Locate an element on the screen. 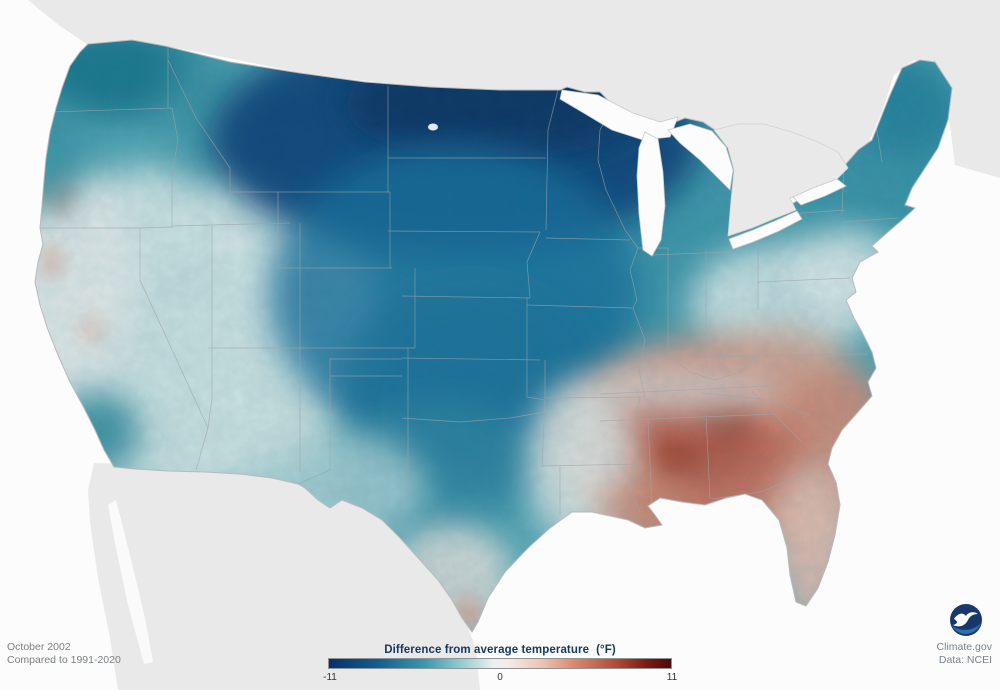 The height and width of the screenshot is (690, 1000). noaa-logo-icon is located at coordinates (966, 620).